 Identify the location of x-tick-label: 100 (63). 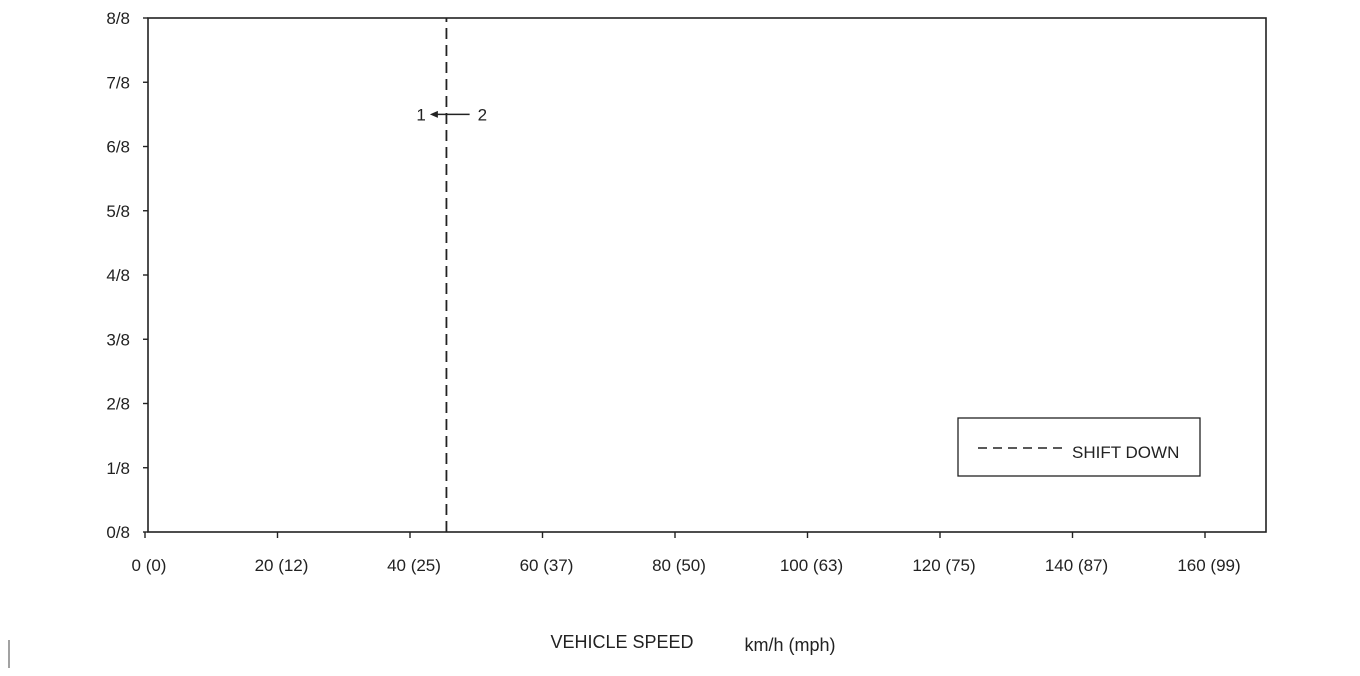
(811, 565).